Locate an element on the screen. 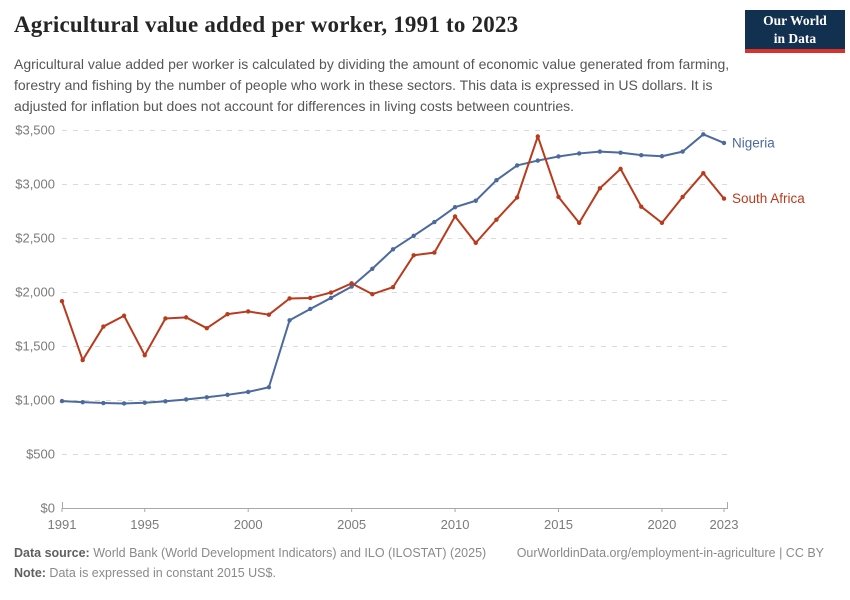 This screenshot has height=600, width=850. owid-logo-line1: Our World is located at coordinates (795, 20).